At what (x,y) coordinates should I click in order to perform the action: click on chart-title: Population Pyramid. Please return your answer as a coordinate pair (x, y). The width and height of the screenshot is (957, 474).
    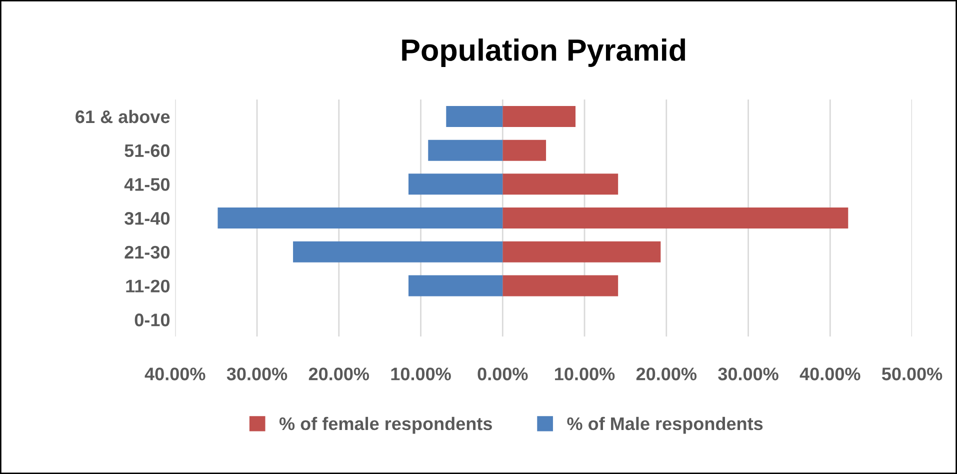
    Looking at the image, I should click on (544, 52).